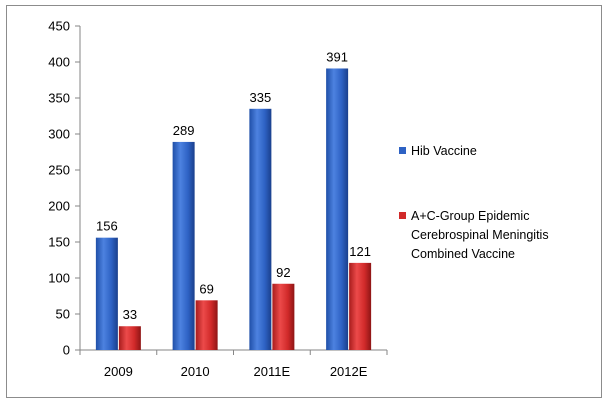 This screenshot has height=405, width=610. Describe the element at coordinates (129, 338) in the screenshot. I see `bar-ac-group-2009` at that location.